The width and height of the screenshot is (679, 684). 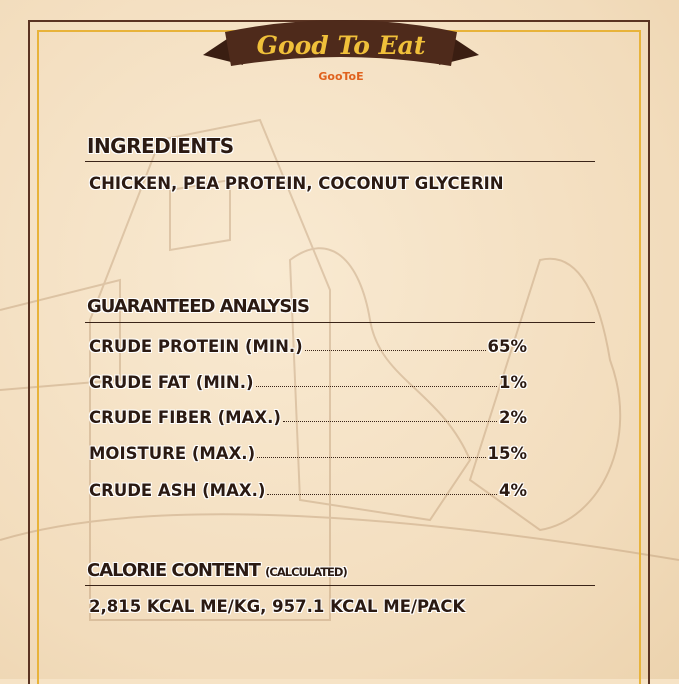 I want to click on calorie-heading: CALORIE CONTENT (CALCULATED), so click(x=217, y=570).